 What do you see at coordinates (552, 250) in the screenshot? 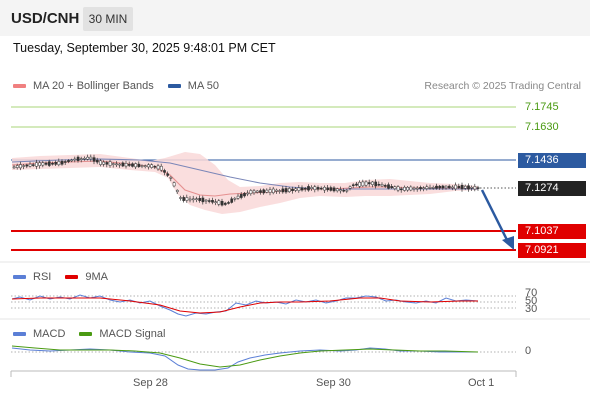
I see `support-2-label: 7.0921` at bounding box center [552, 250].